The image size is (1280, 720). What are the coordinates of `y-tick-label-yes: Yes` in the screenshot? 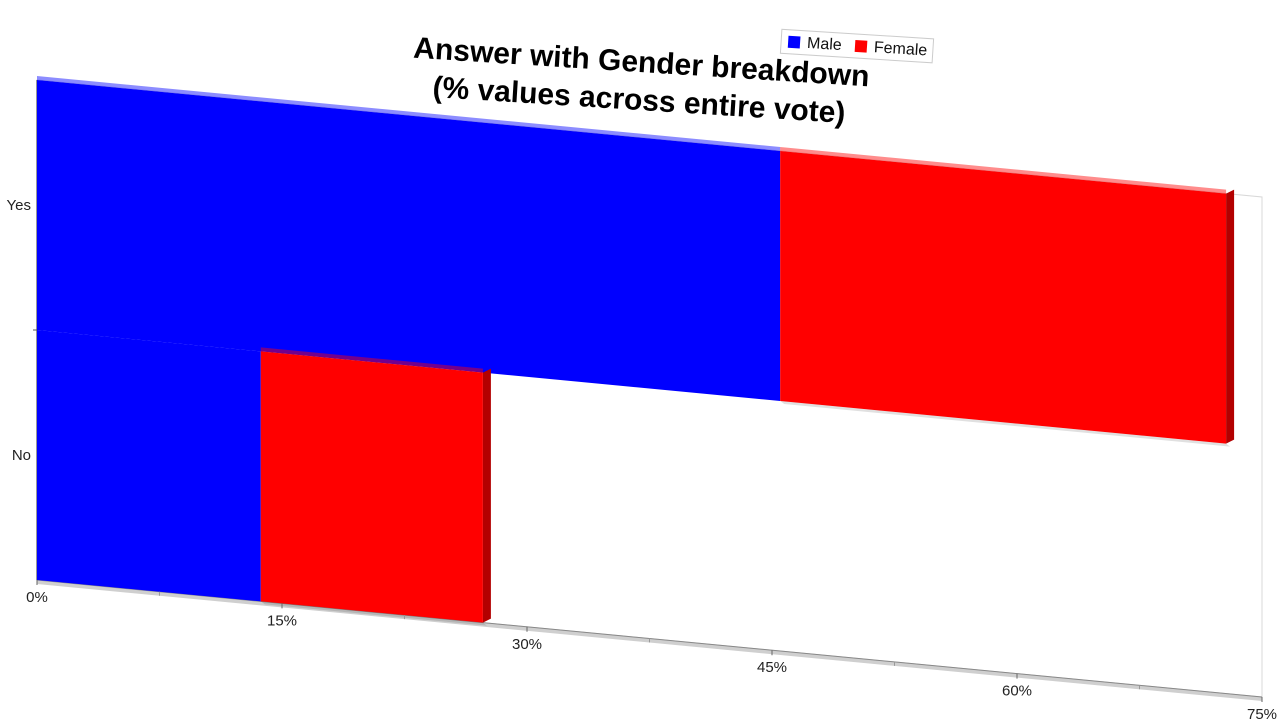 It's located at (19, 205).